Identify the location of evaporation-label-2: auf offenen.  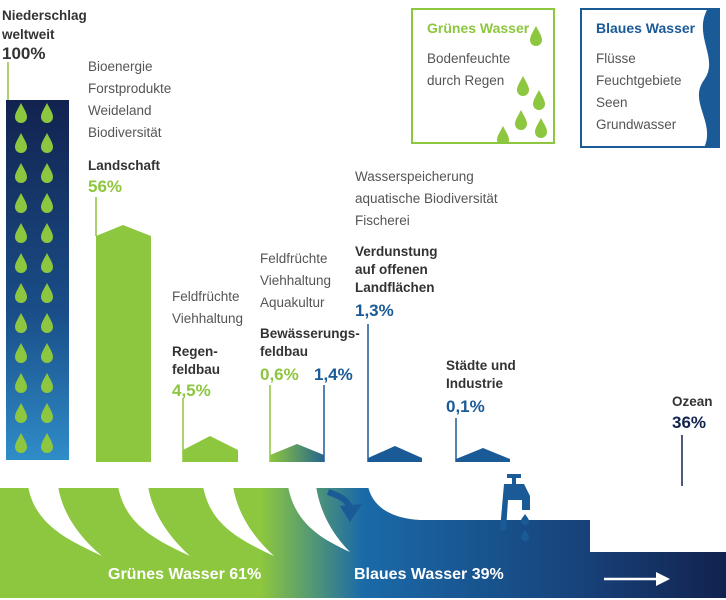
(391, 269).